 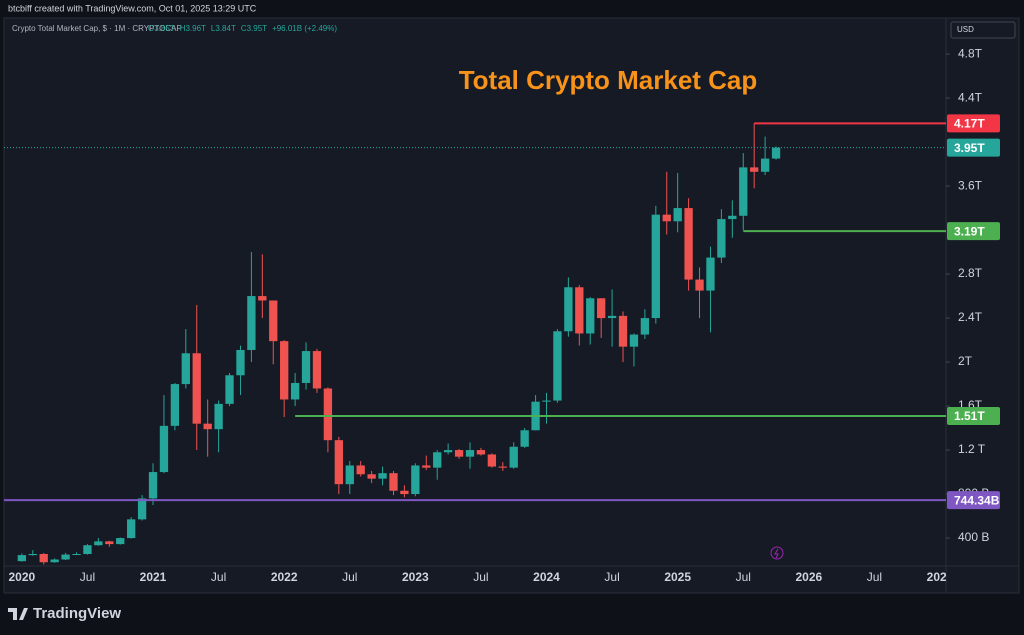 I want to click on logo-text: TradingView, so click(x=77, y=613).